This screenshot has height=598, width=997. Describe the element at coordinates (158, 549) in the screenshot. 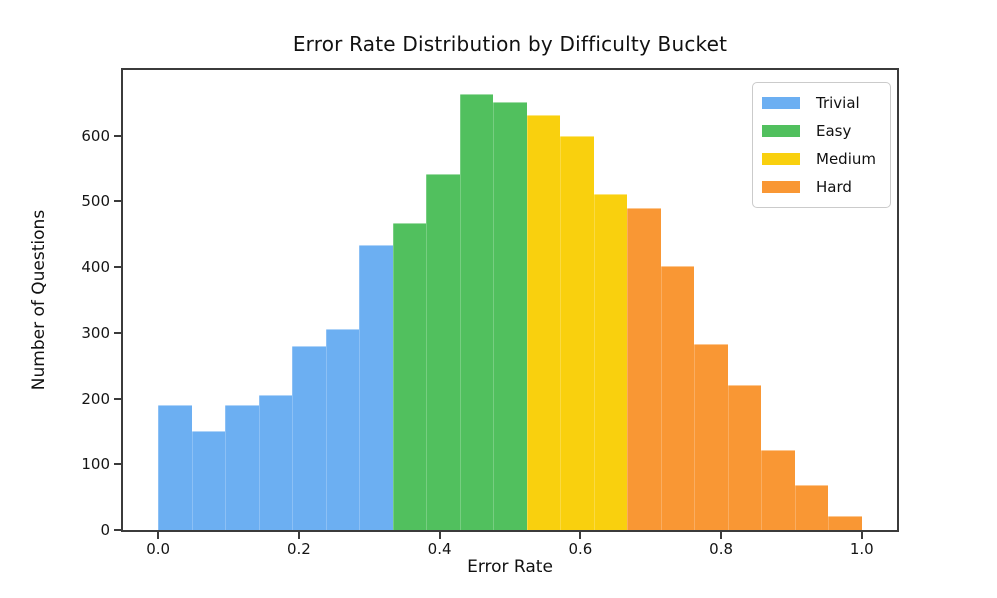

I see `x-tick-label: 0.0` at that location.